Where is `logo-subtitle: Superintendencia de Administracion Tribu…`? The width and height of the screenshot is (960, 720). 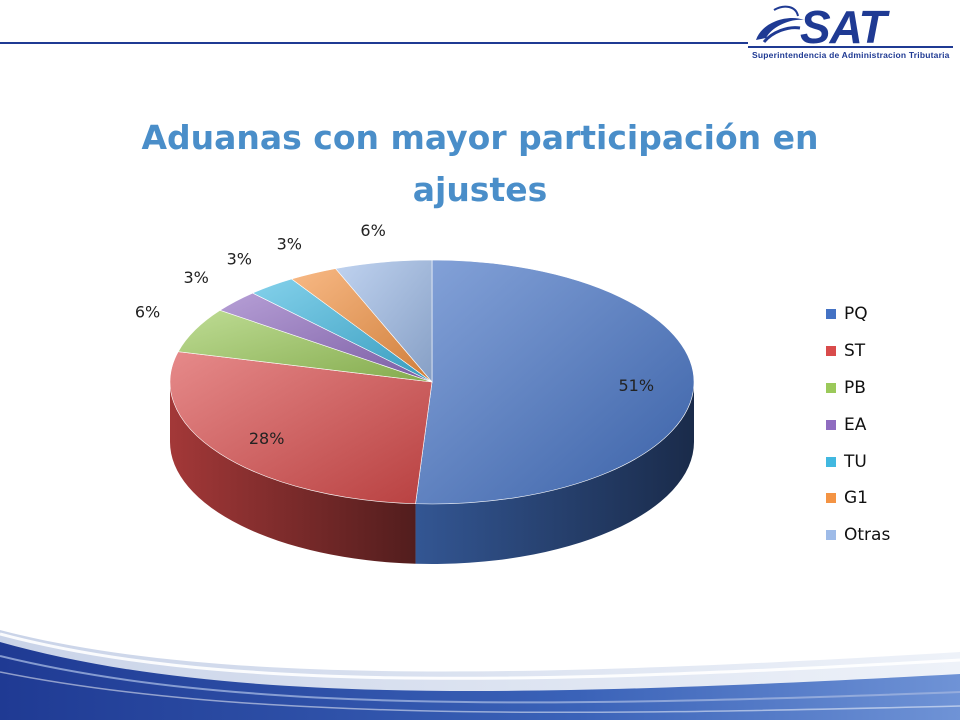
logo-subtitle: Superintendencia de Administracion Tribu… is located at coordinates (851, 55).